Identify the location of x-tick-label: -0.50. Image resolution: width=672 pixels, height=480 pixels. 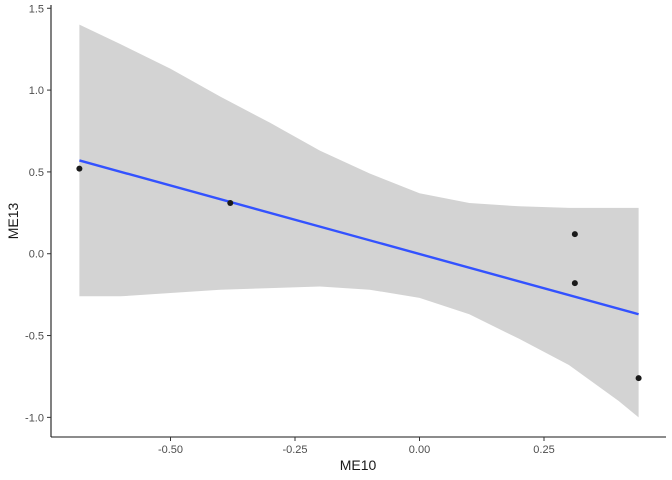
(170, 450).